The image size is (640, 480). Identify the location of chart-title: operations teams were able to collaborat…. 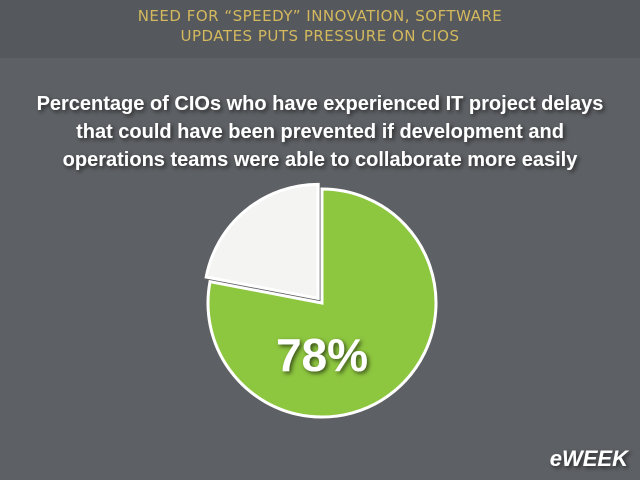
(321, 160).